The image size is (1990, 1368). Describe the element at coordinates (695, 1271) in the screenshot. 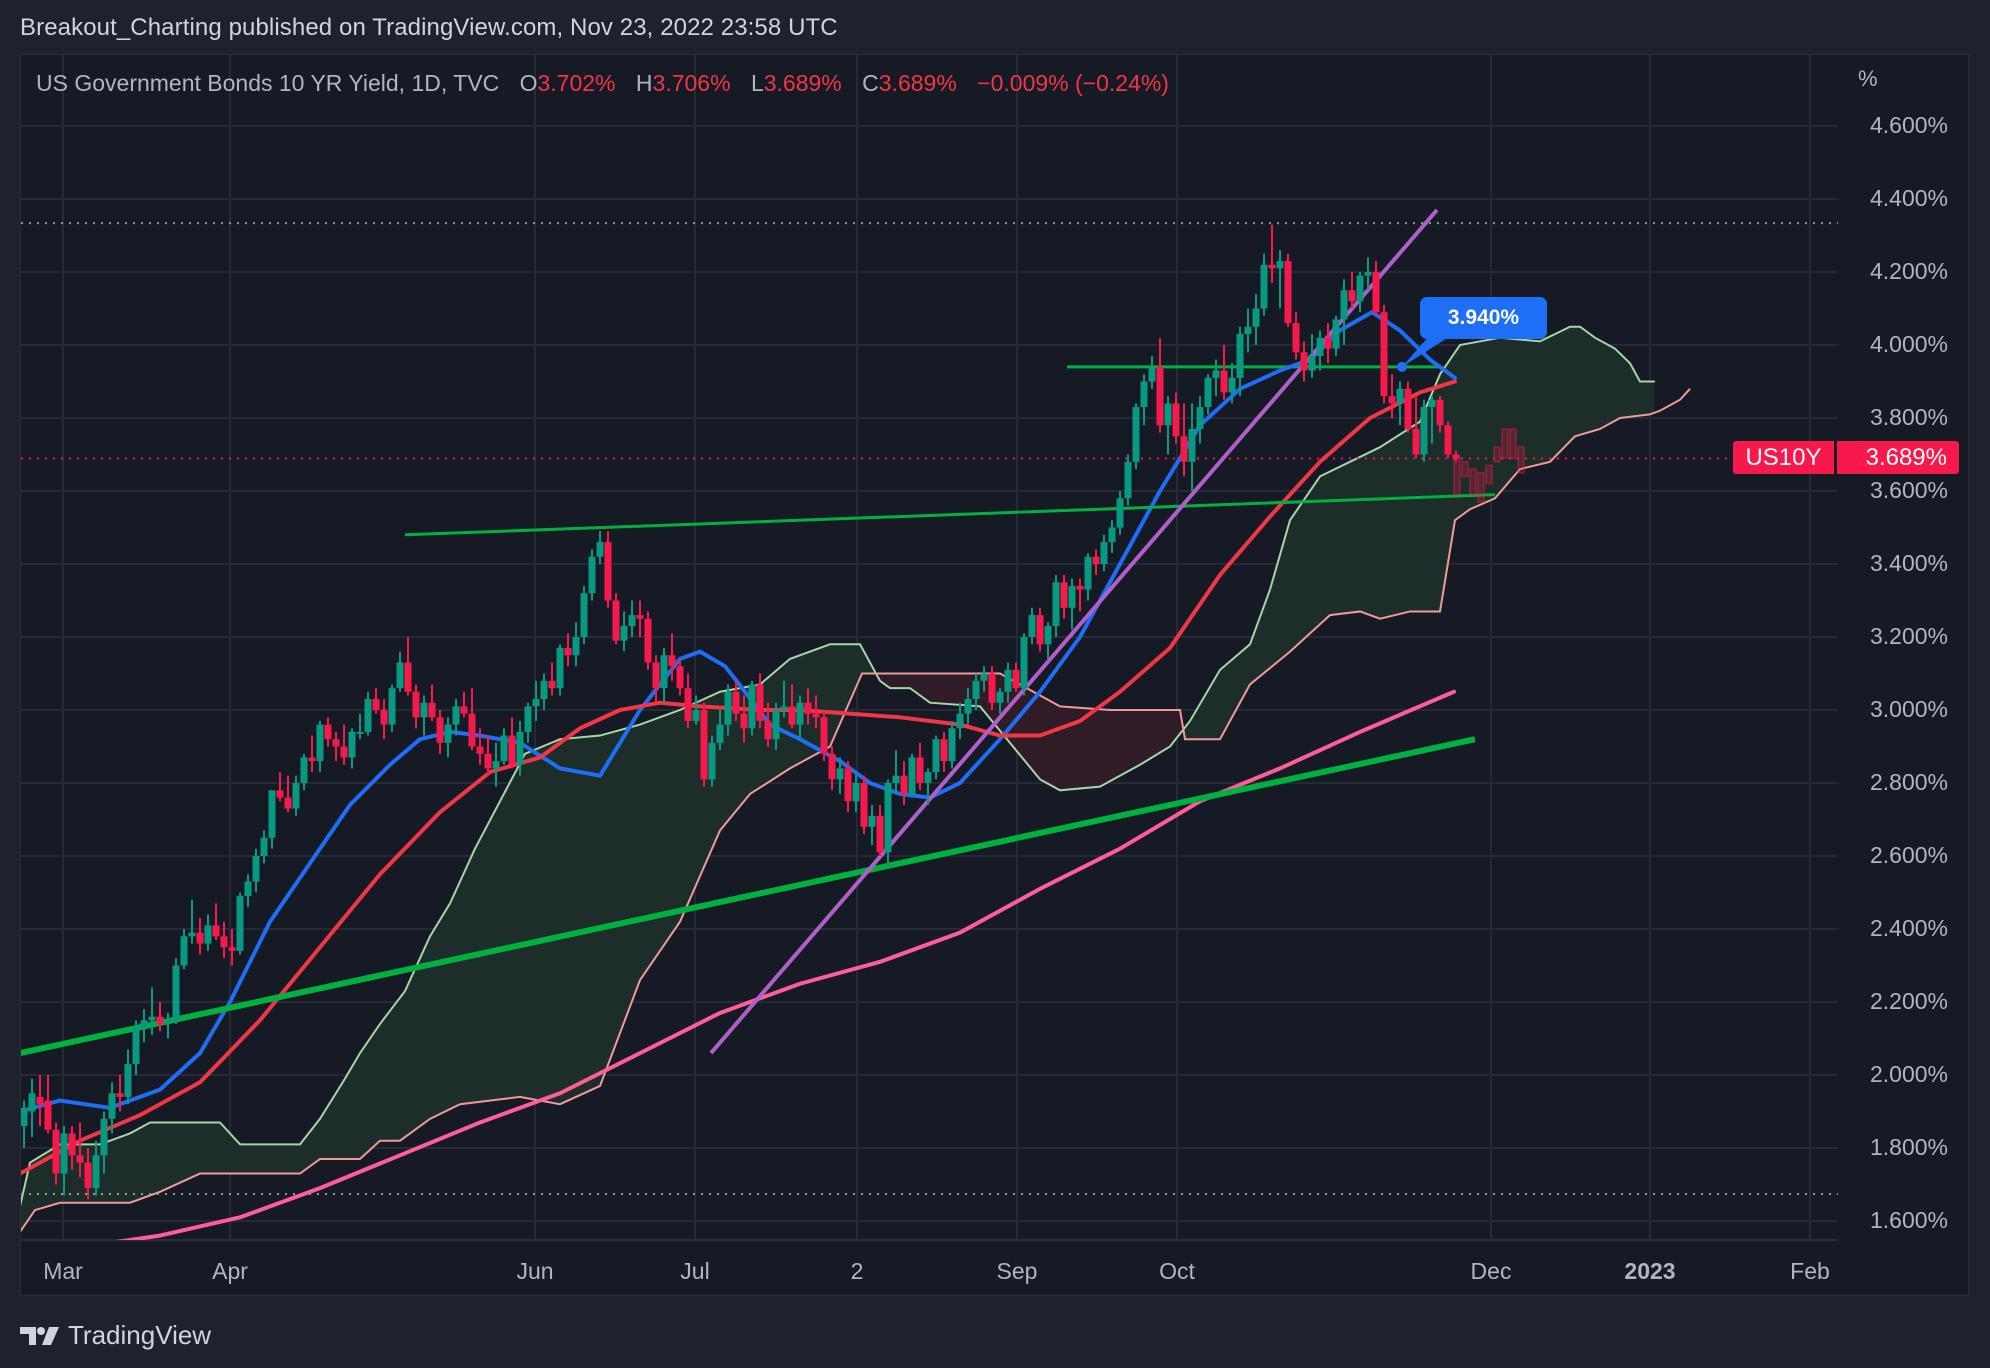

I see `time-axis-label: Jul` at that location.